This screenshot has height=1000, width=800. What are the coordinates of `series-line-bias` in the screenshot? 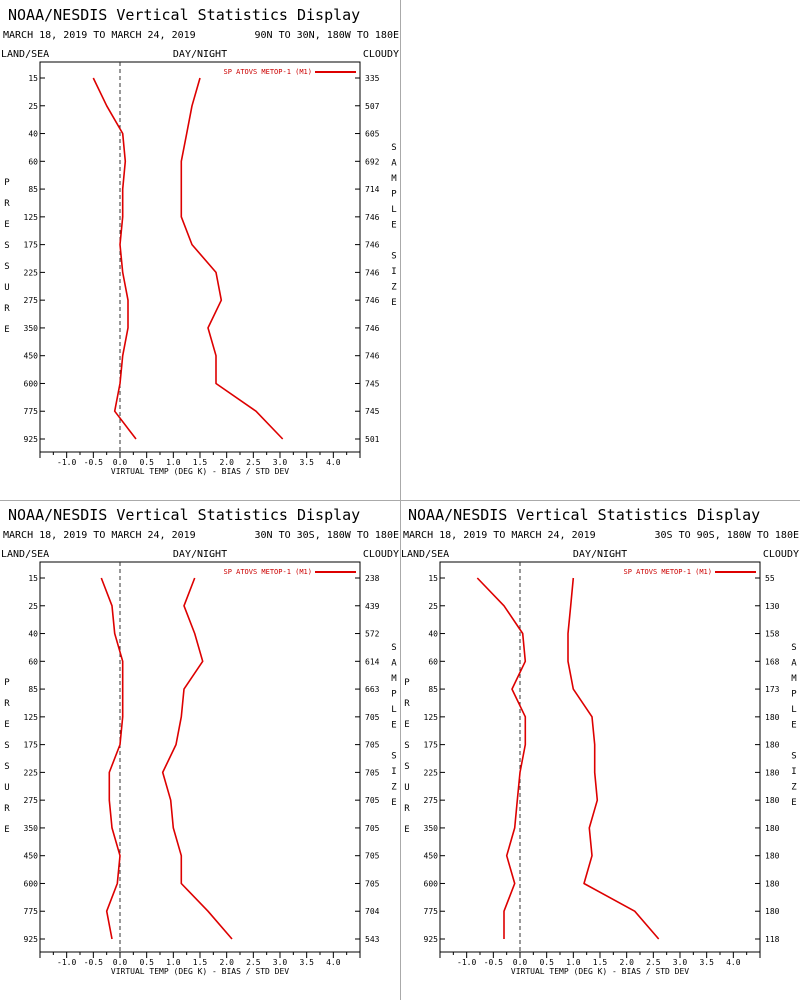 It's located at (111, 758).